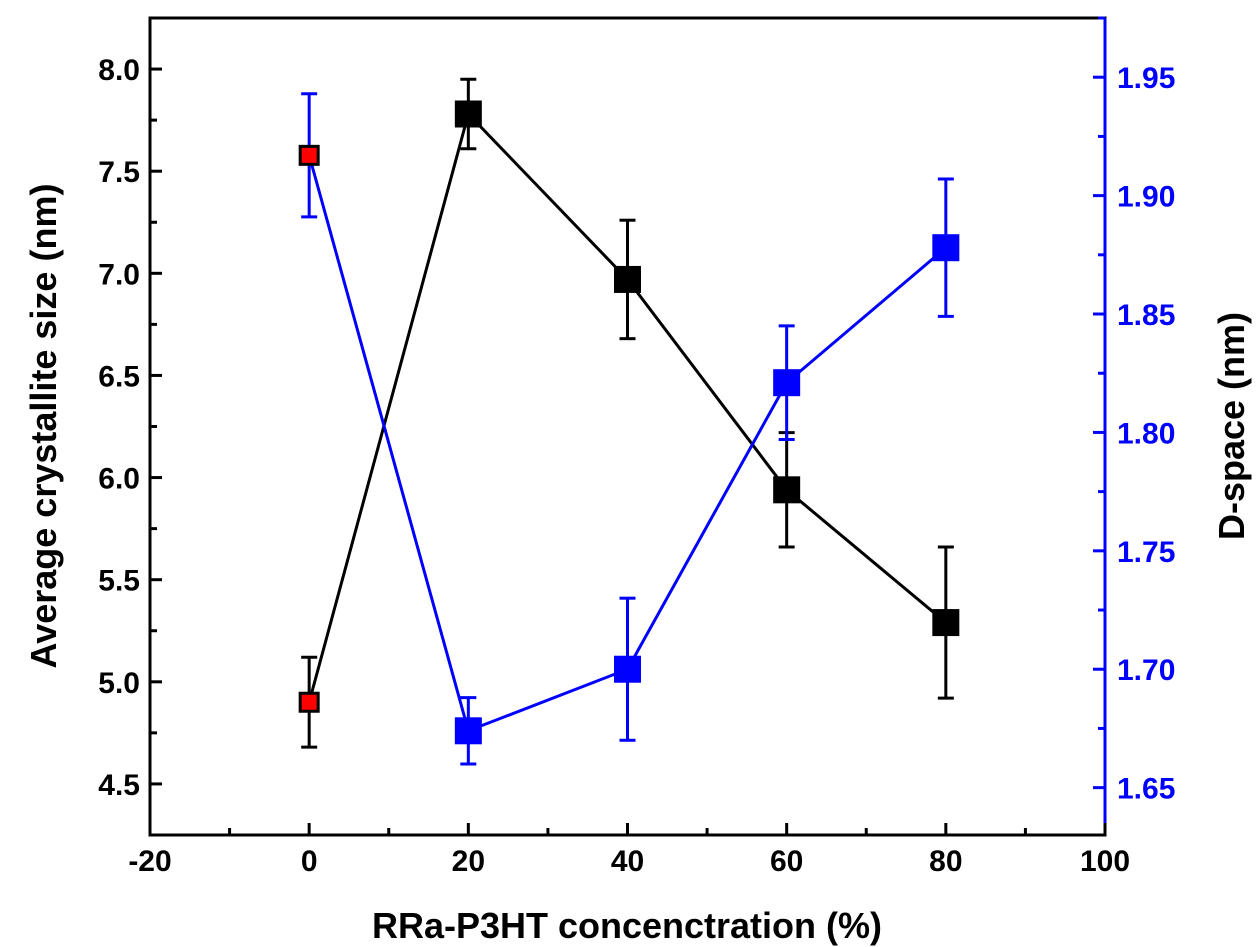 The image size is (1260, 947). What do you see at coordinates (119, 274) in the screenshot?
I see `left-tick-label: 7.0` at bounding box center [119, 274].